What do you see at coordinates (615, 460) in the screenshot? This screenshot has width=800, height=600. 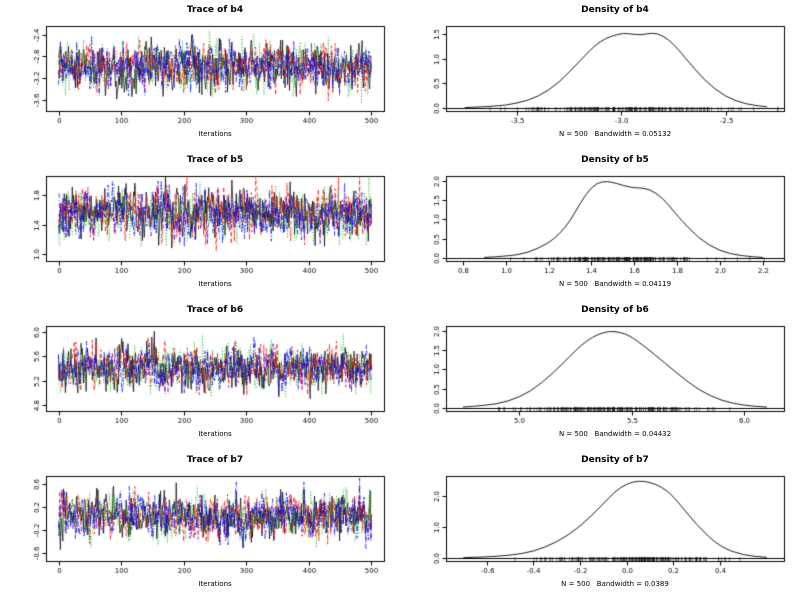 I see `plot-title-density-b7: Density of b7` at bounding box center [615, 460].